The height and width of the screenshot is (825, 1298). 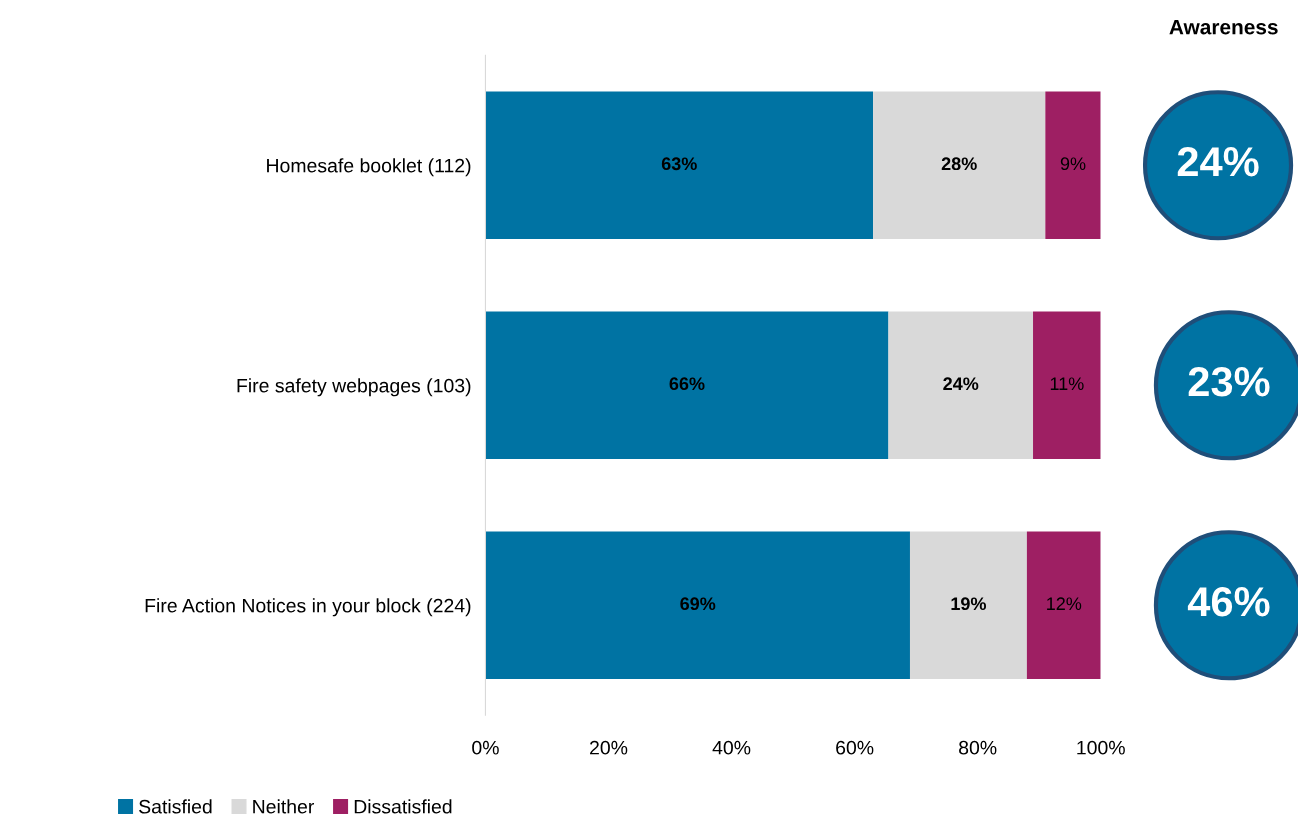 I want to click on data-label: 19%, so click(x=969, y=604).